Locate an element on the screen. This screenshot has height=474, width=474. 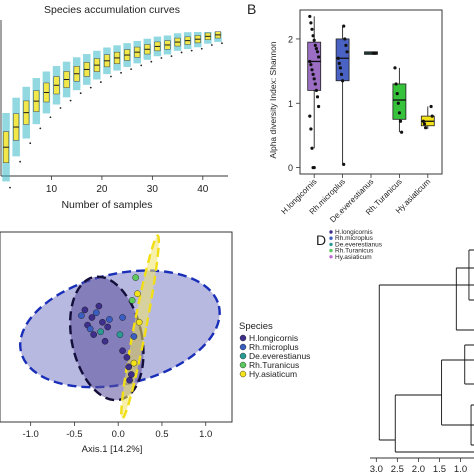
dendrogram-legend-label: Rh.Turanicus is located at coordinates (354, 251).